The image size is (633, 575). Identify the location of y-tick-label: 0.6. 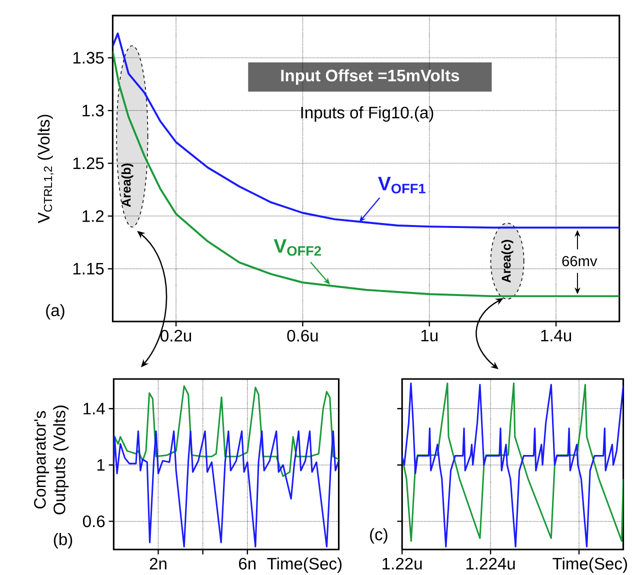
(93, 522).